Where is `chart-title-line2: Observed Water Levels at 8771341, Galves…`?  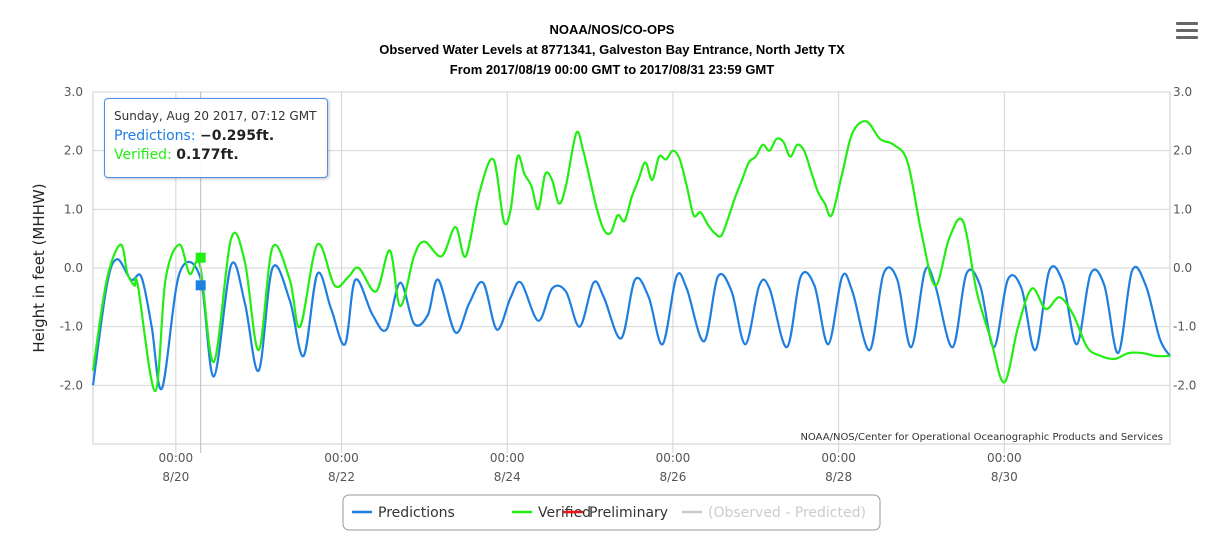
chart-title-line2: Observed Water Levels at 8771341, Galves… is located at coordinates (612, 49).